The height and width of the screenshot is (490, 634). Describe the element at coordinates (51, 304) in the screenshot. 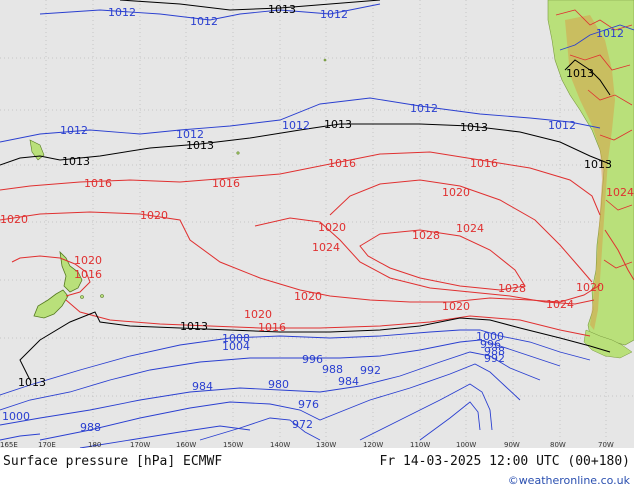

I see `new-zealand-south-island` at that location.